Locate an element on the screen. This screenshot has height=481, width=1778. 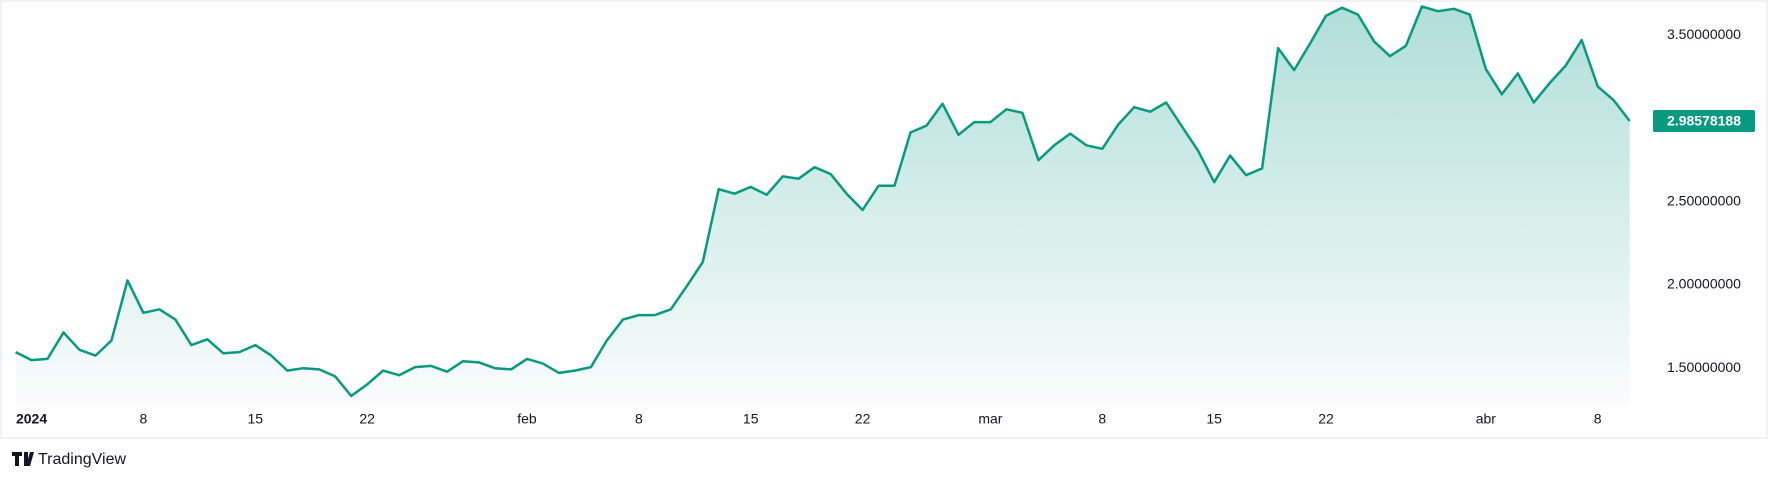
y-tick-label: 2.00000000 is located at coordinates (1704, 284).